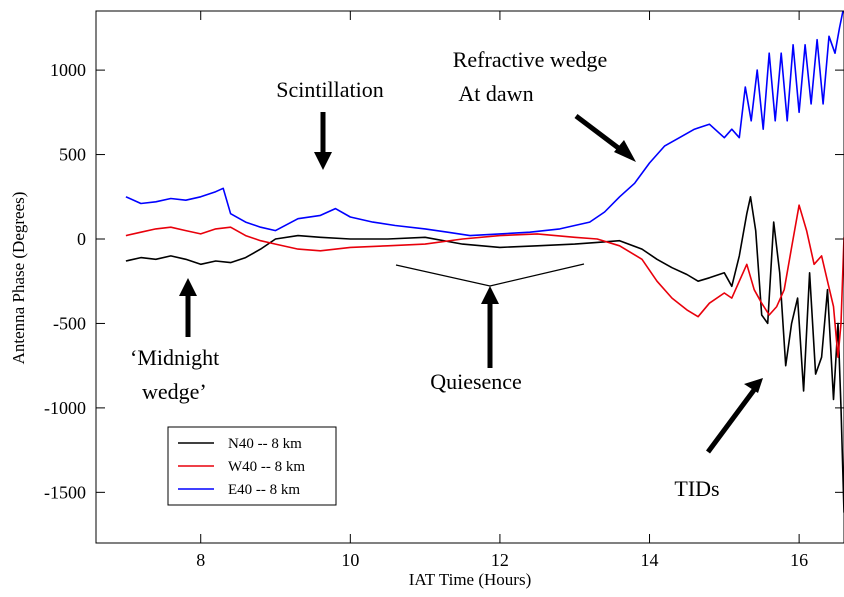  Describe the element at coordinates (65, 492) in the screenshot. I see `y-tick-label: -1500` at that location.